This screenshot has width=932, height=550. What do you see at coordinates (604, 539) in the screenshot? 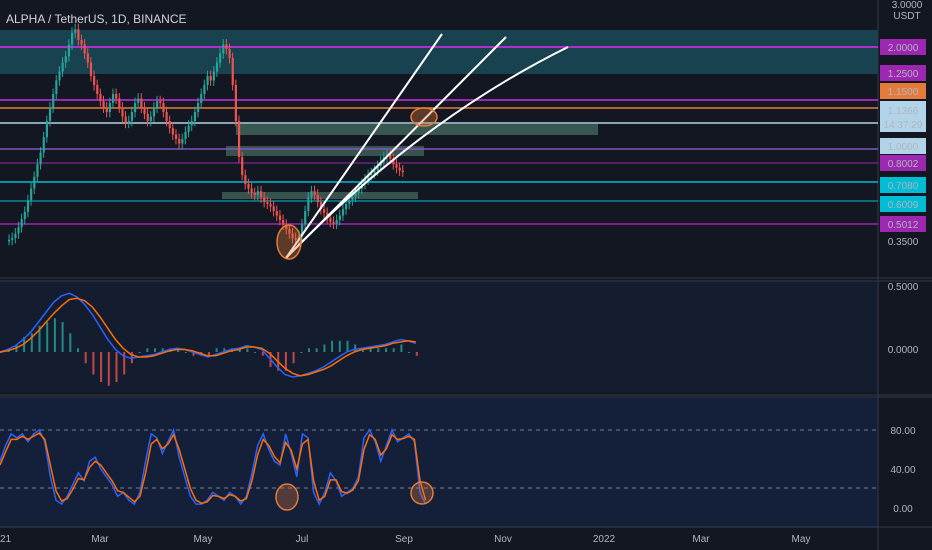
I see `time-tick-label: 2022` at bounding box center [604, 539].